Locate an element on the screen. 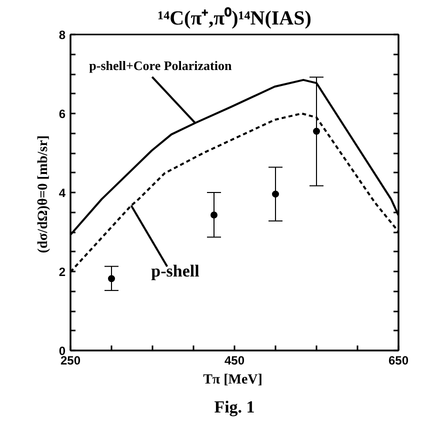 The height and width of the screenshot is (430, 422). y-tick-label: 2 is located at coordinates (62, 272).